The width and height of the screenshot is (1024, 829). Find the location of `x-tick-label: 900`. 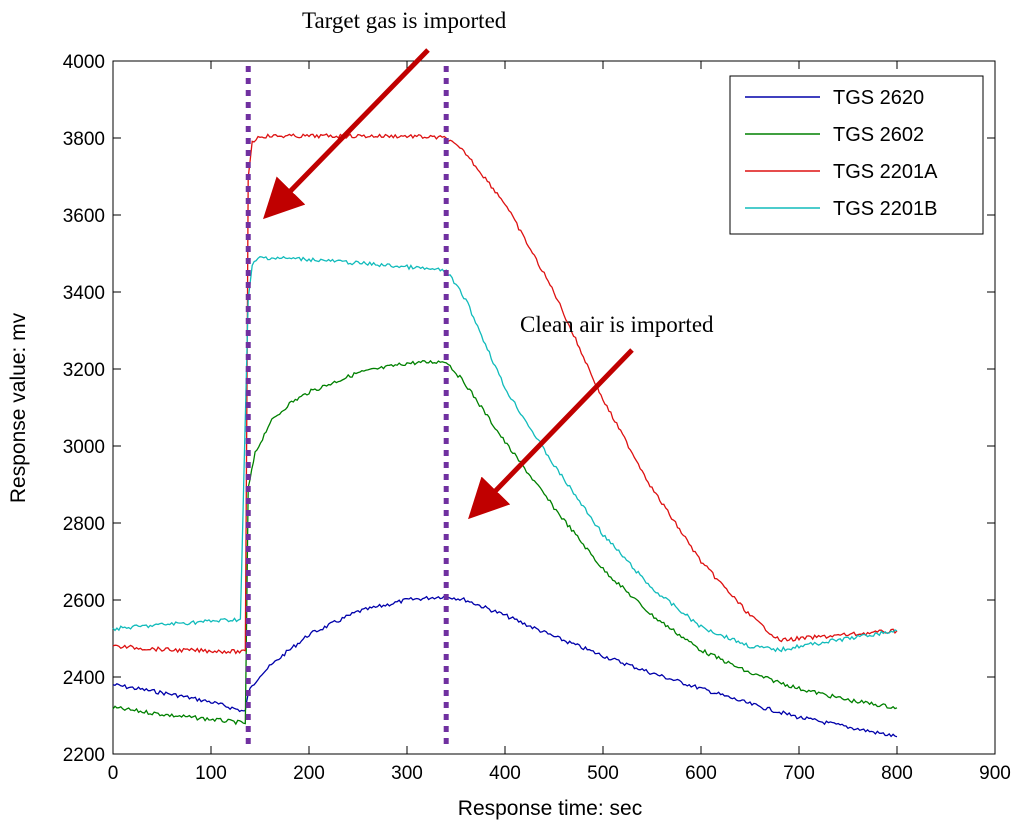

x-tick-label: 900 is located at coordinates (995, 773).